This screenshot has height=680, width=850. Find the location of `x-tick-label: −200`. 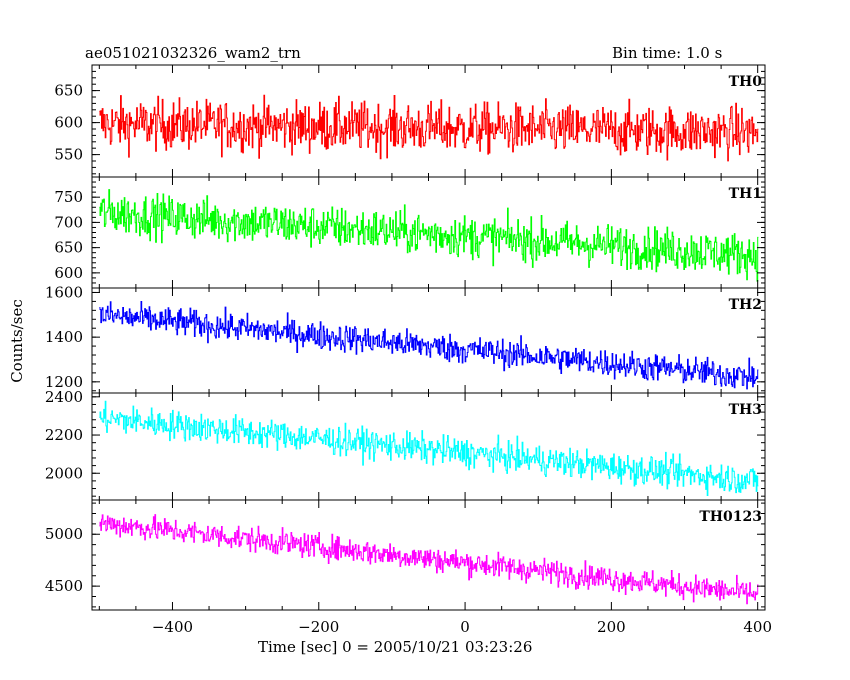

x-tick-label: −200 is located at coordinates (318, 627).